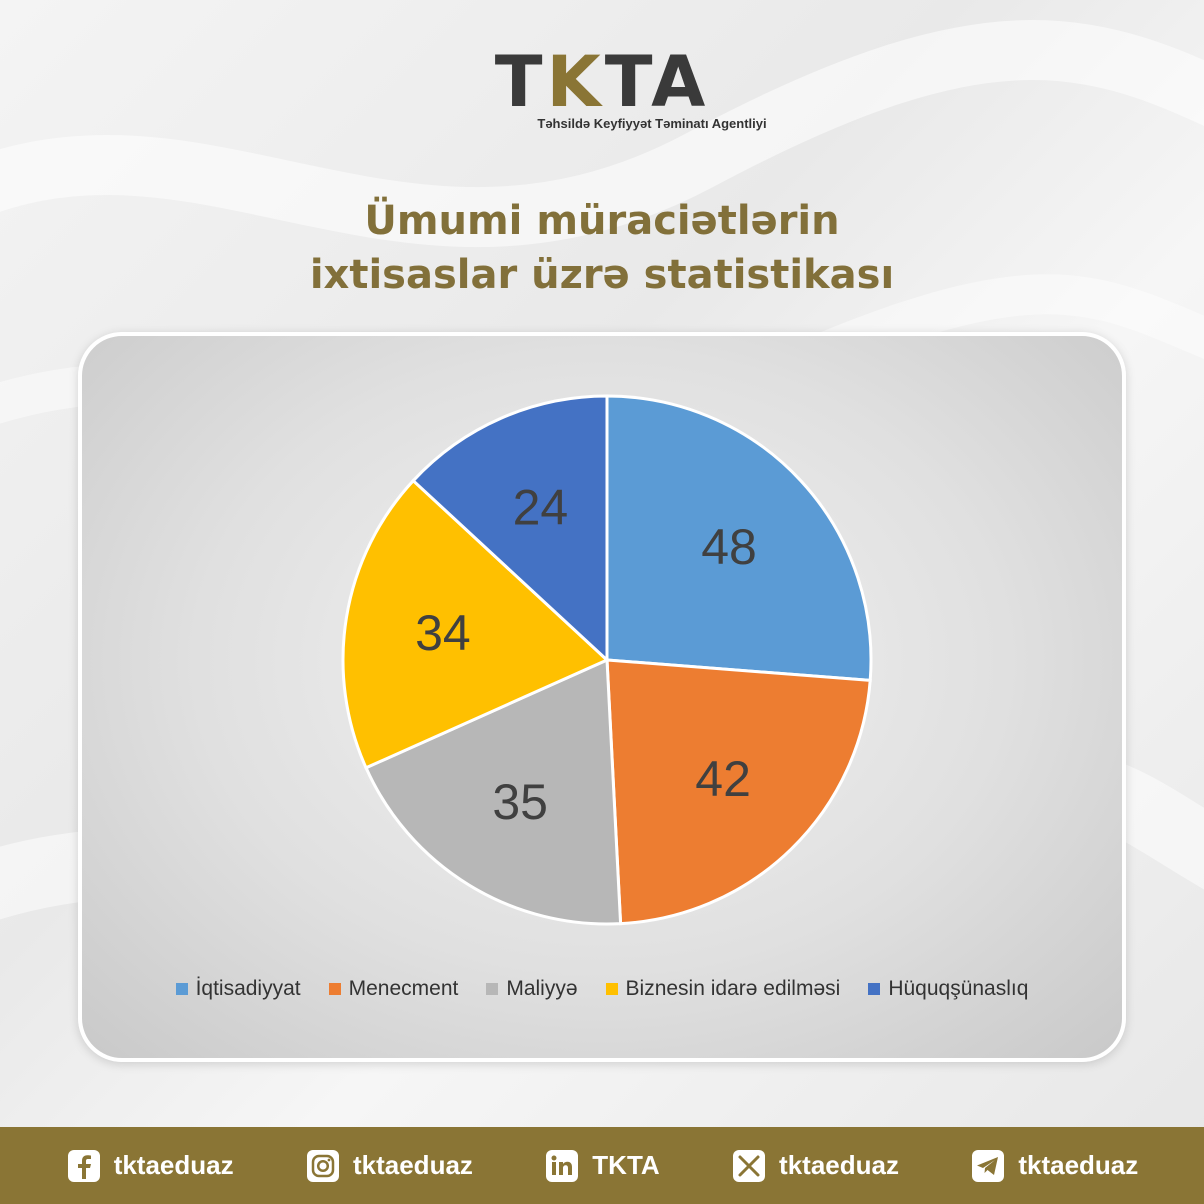 Image resolution: width=1204 pixels, height=1204 pixels. I want to click on pie-slice-hu-quqs-u-nasl-q, so click(510, 529).